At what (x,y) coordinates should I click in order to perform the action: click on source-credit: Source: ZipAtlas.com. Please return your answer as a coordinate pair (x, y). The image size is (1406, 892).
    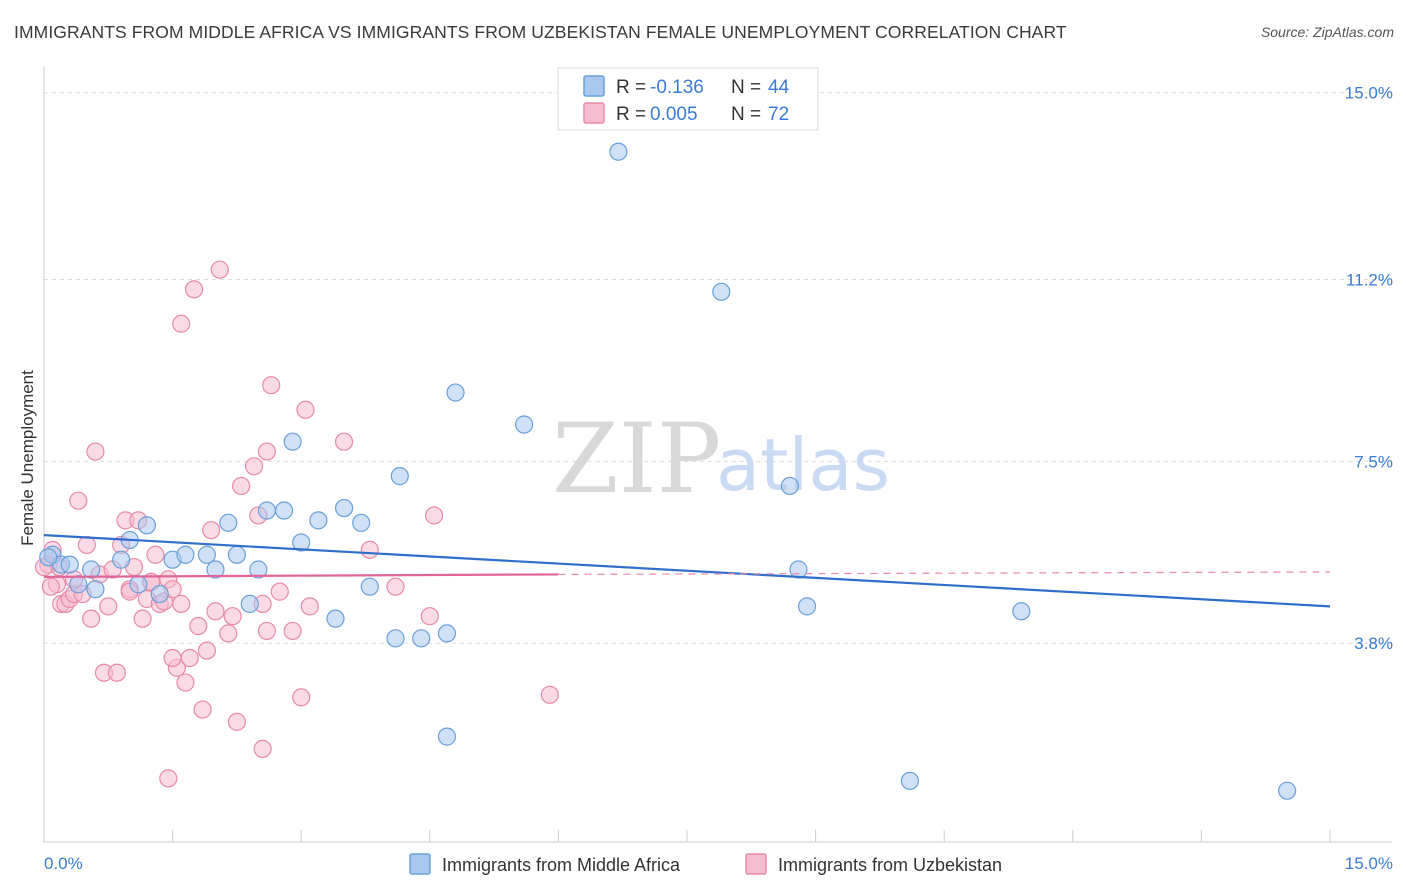
    Looking at the image, I should click on (1327, 32).